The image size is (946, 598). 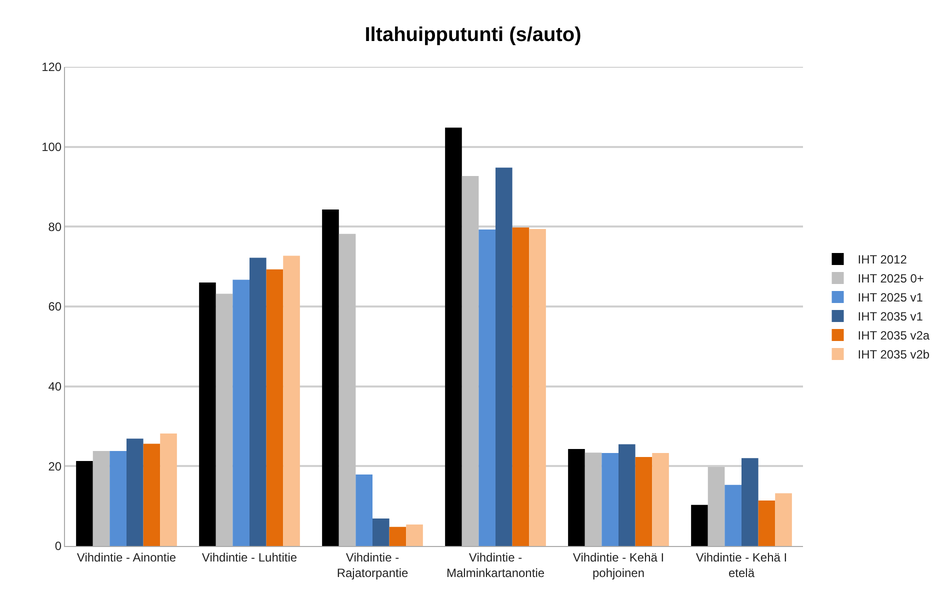 I want to click on x-tick-label: Vihdintie - Kehä I etelä, so click(x=742, y=565).